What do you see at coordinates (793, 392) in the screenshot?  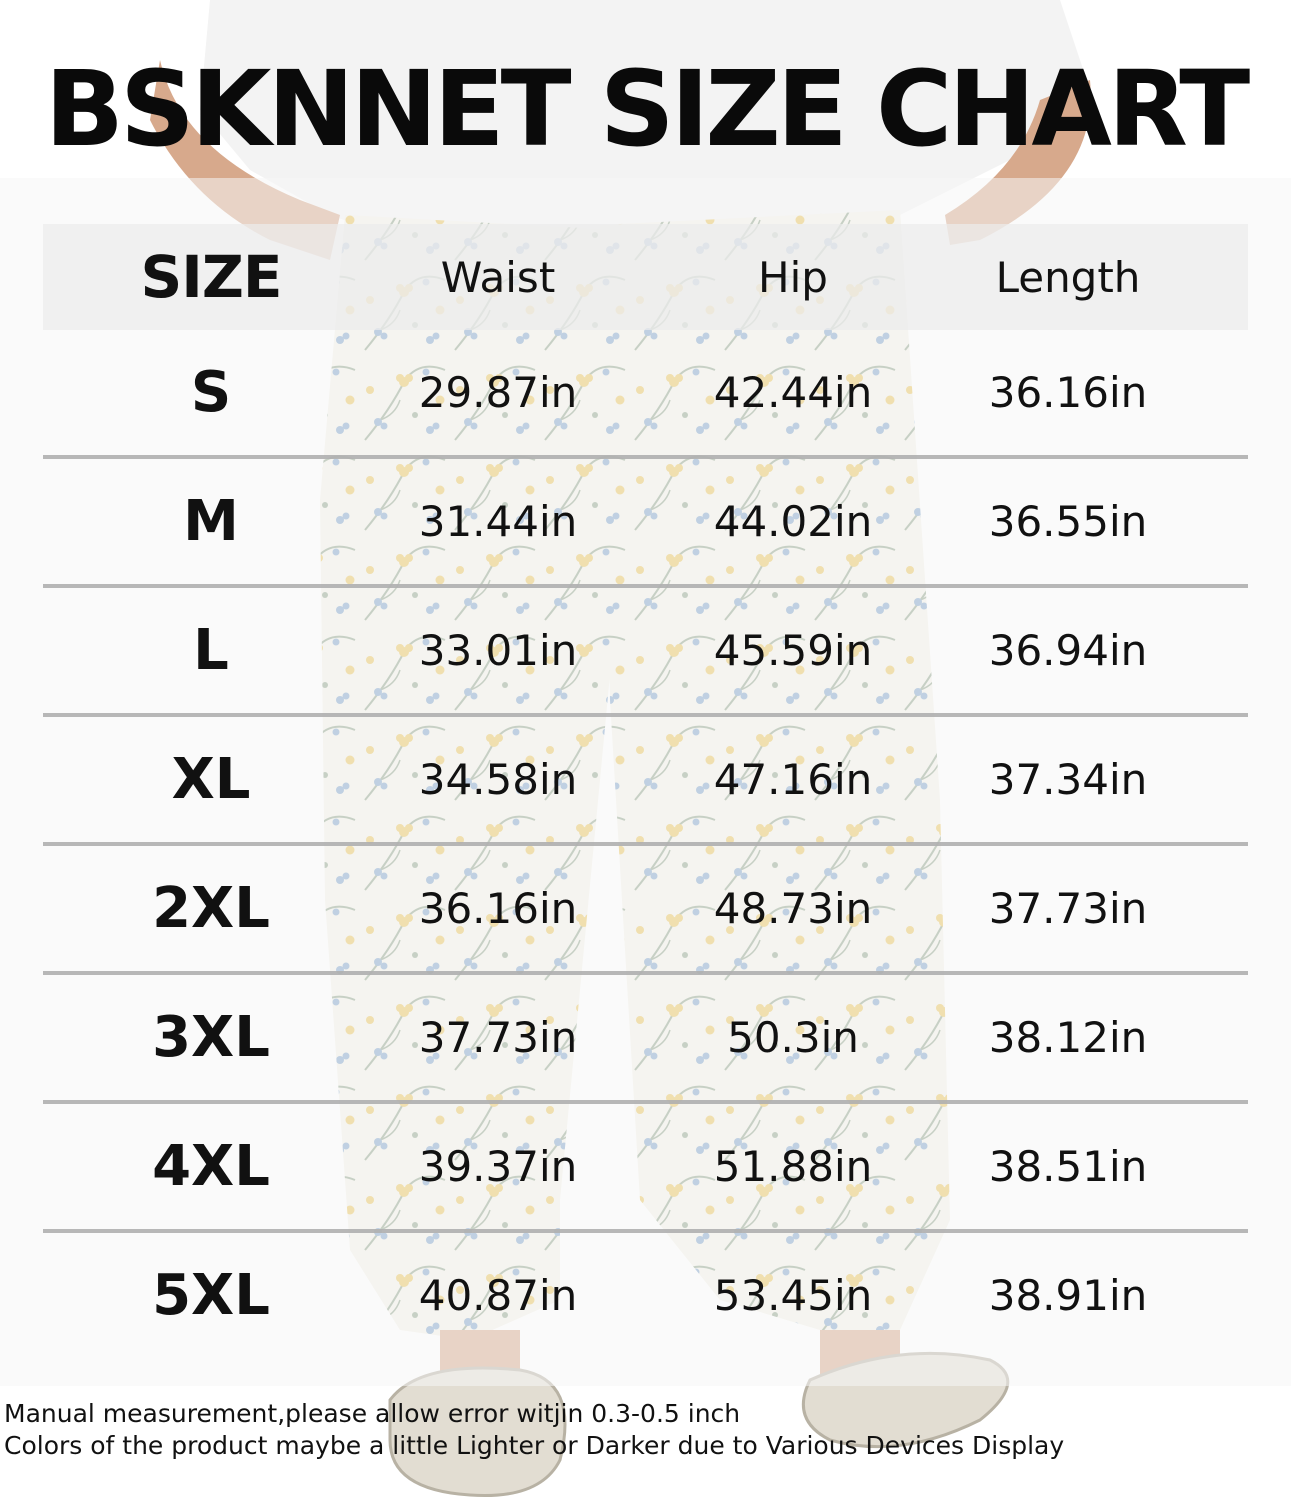 I see `hip-cell: 42.44in` at bounding box center [793, 392].